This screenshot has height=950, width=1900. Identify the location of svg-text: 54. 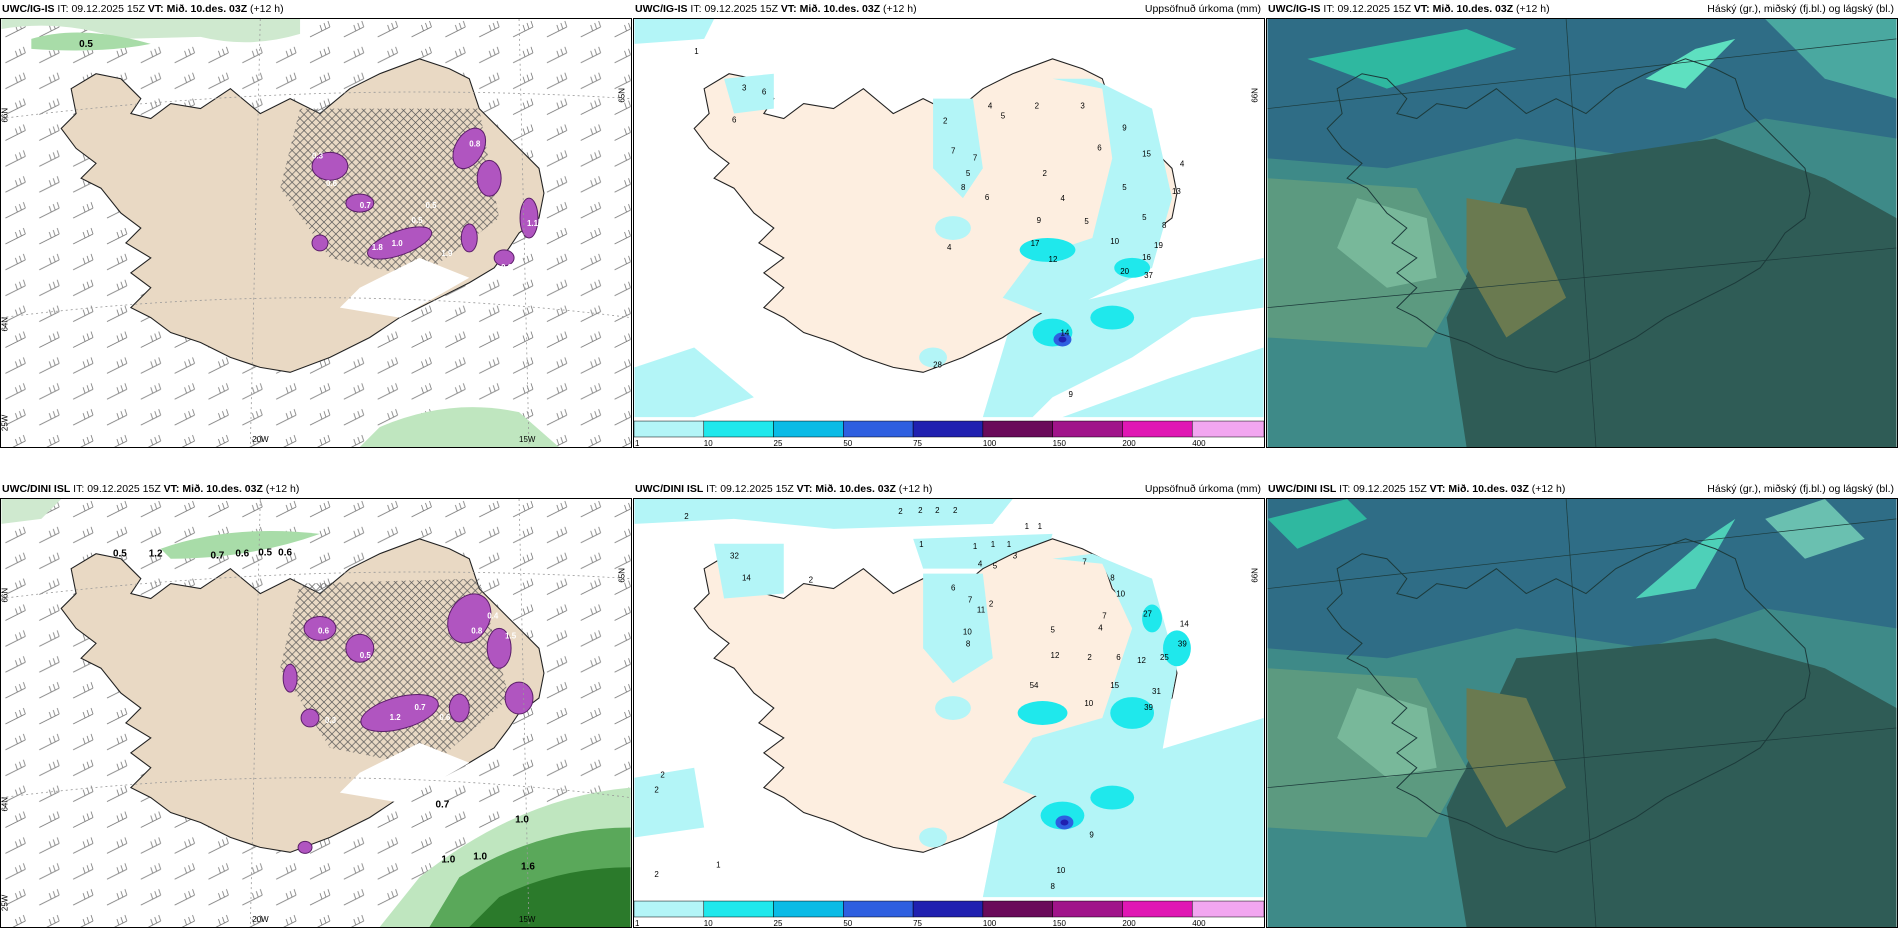
(1034, 685).